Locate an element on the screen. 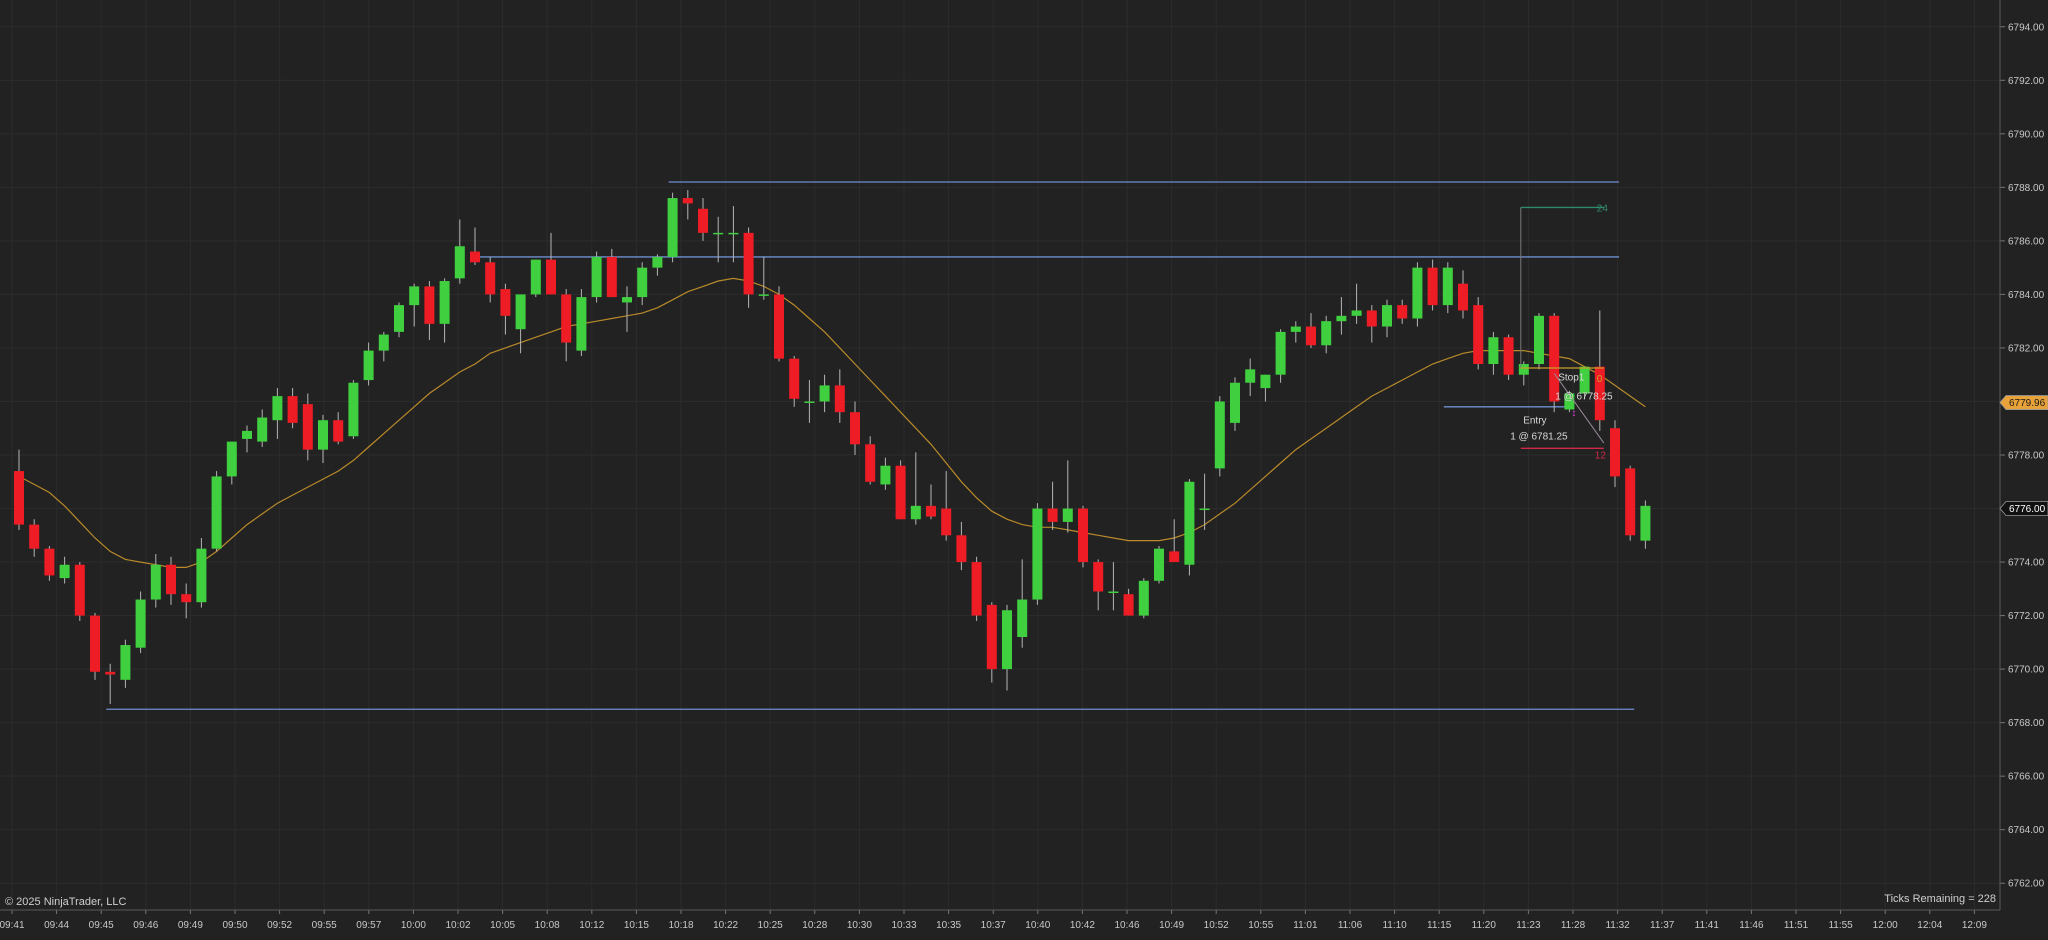 Image resolution: width=2048 pixels, height=940 pixels. time-tick-label: 10:15 is located at coordinates (636, 925).